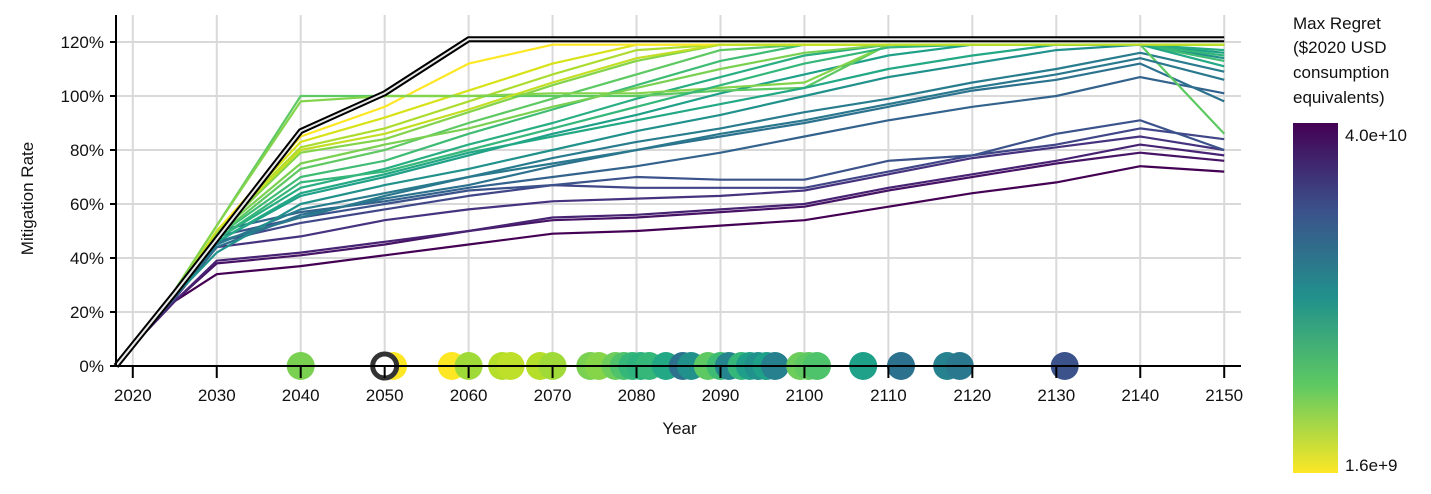 Image resolution: width=1431 pixels, height=494 pixels. Describe the element at coordinates (301, 395) in the screenshot. I see `x-tick-label: 2040` at that location.